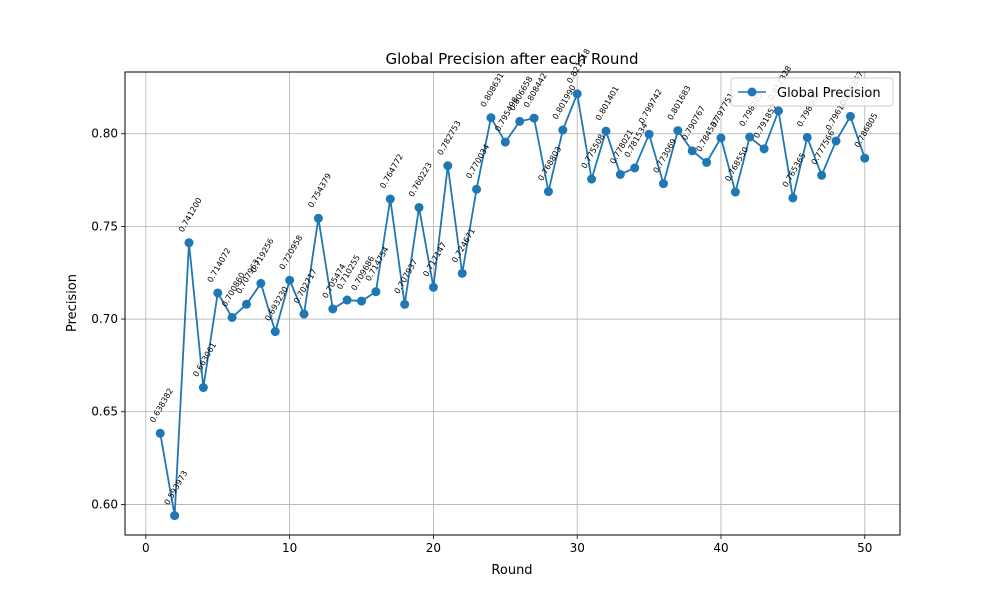 This screenshot has width=1000, height=604. Describe the element at coordinates (829, 93) in the screenshot. I see `legend-label: Global Precision` at that location.